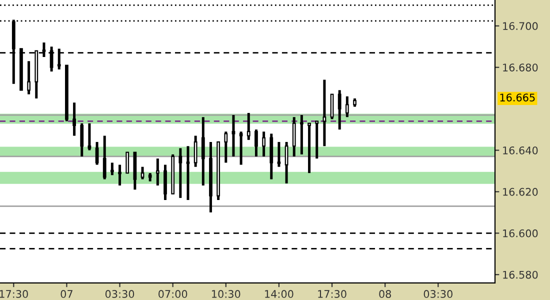 The width and height of the screenshot is (550, 300). Describe the element at coordinates (520, 192) in the screenshot. I see `y-tick-label: 16.620` at that location.